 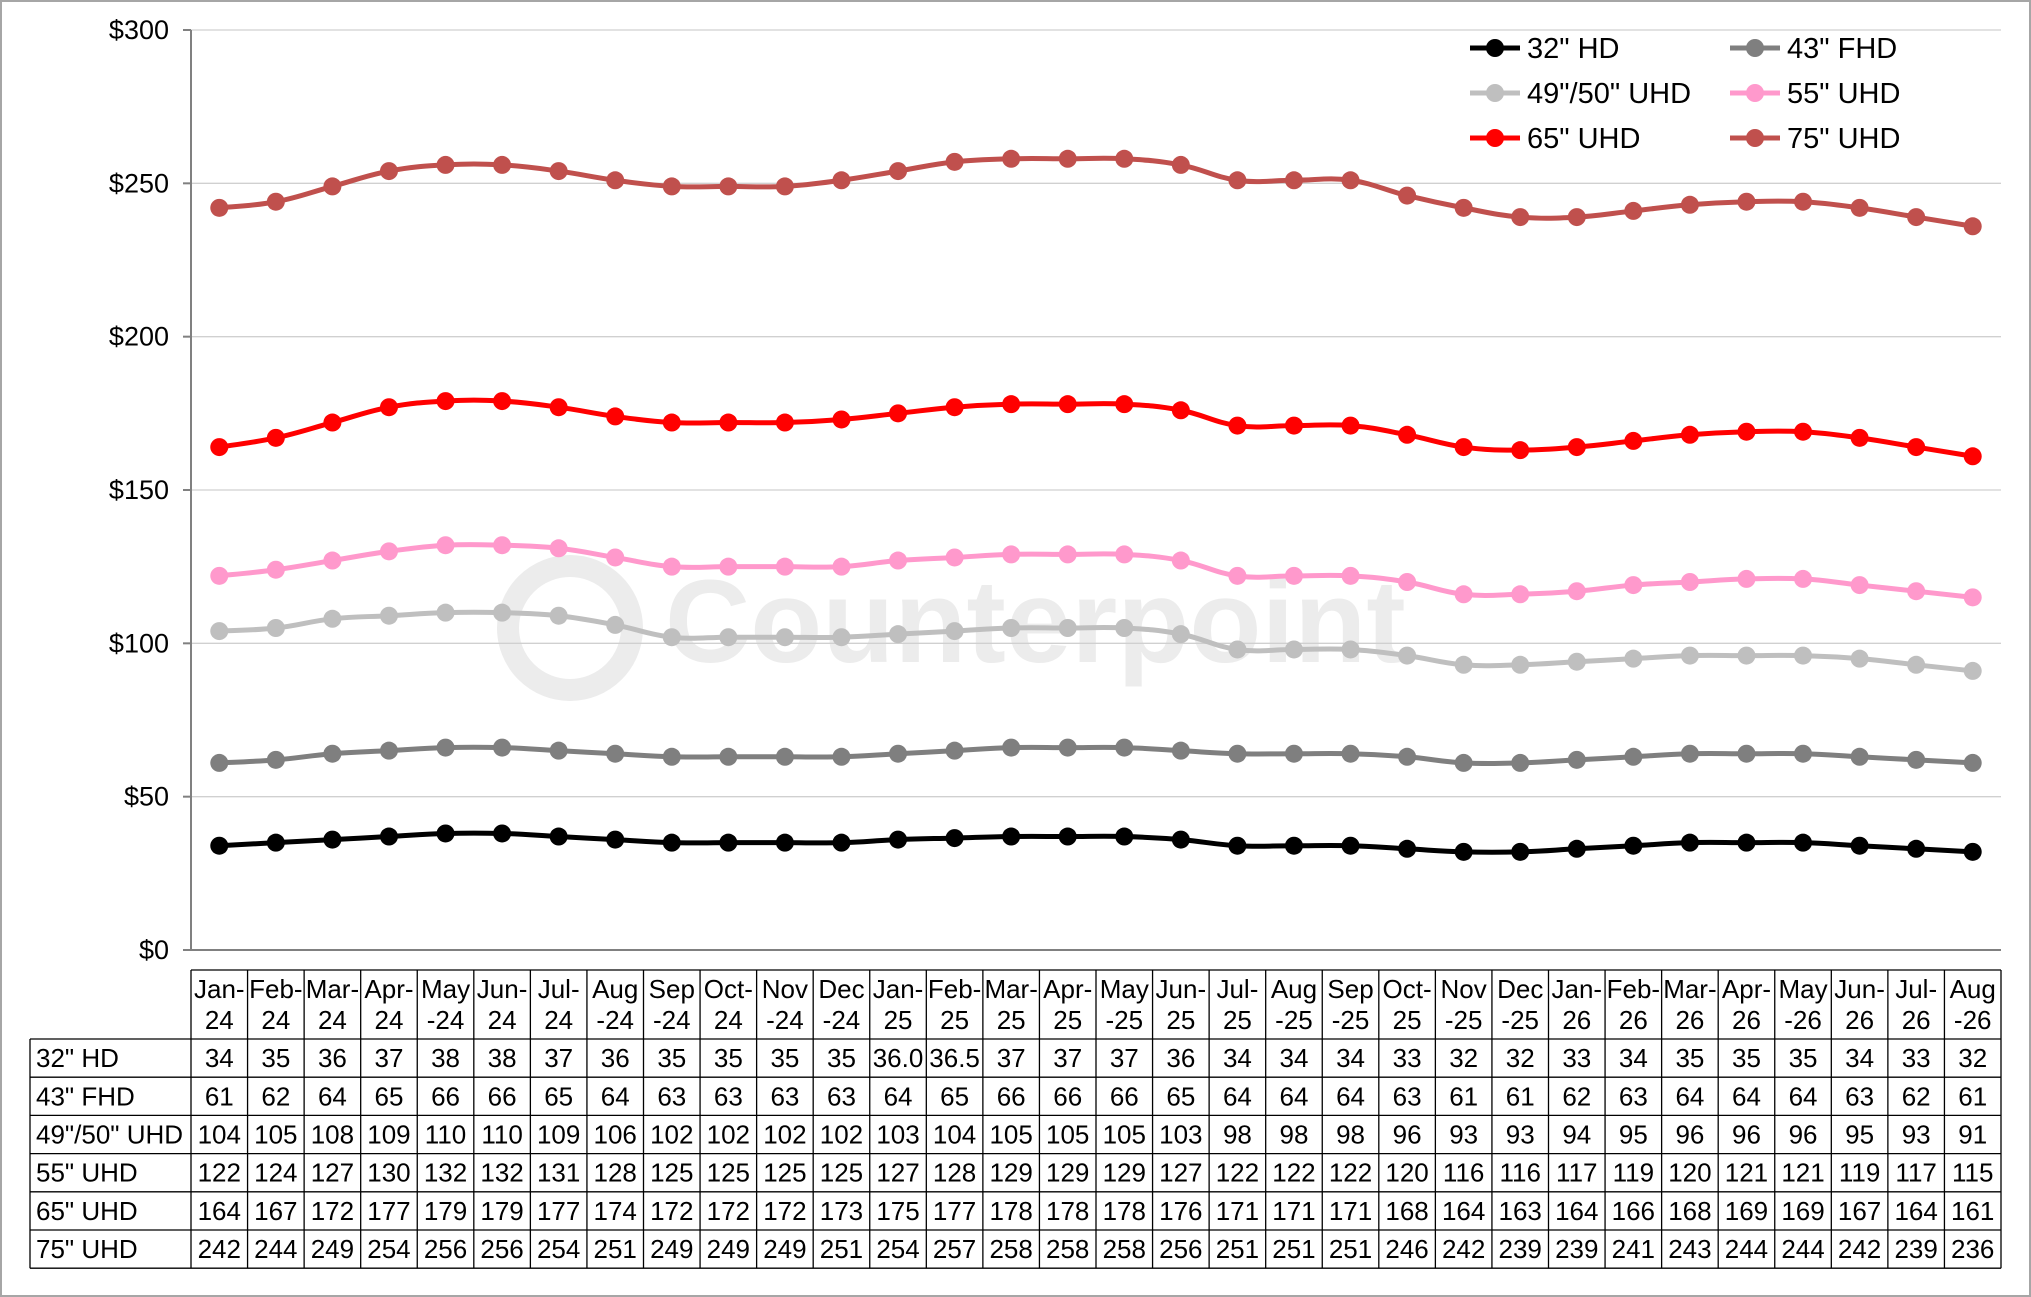 I want to click on x-tick-label: 24, so click(x=332, y=1020).